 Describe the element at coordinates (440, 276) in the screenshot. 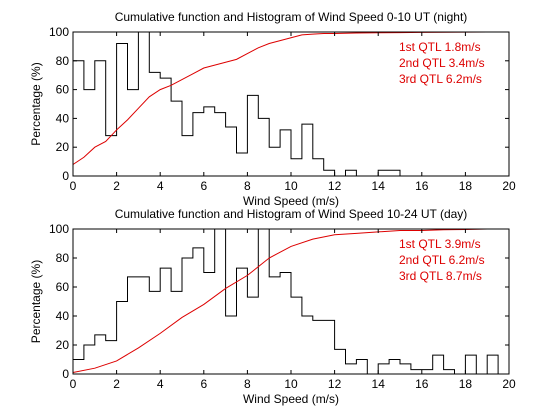

I see `quartile-annotation-3: 3rd QTL 8.7m/s` at that location.